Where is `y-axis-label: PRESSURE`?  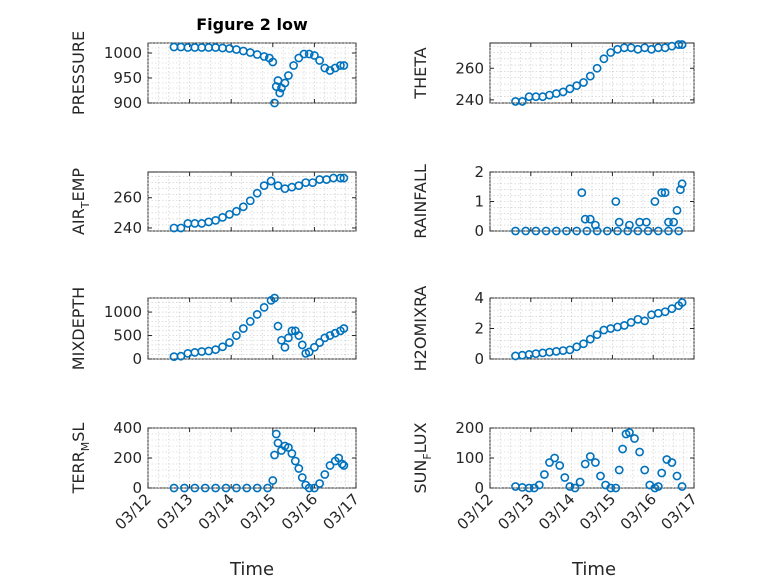
y-axis-label: PRESSURE is located at coordinates (78, 73).